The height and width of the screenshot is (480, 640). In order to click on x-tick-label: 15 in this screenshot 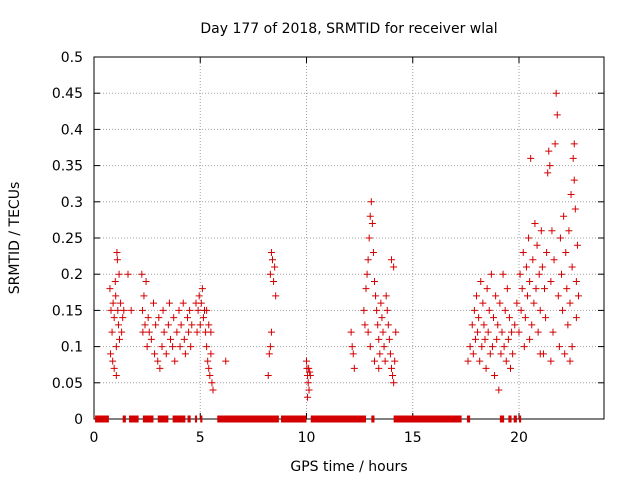, I will do `click(413, 438)`.